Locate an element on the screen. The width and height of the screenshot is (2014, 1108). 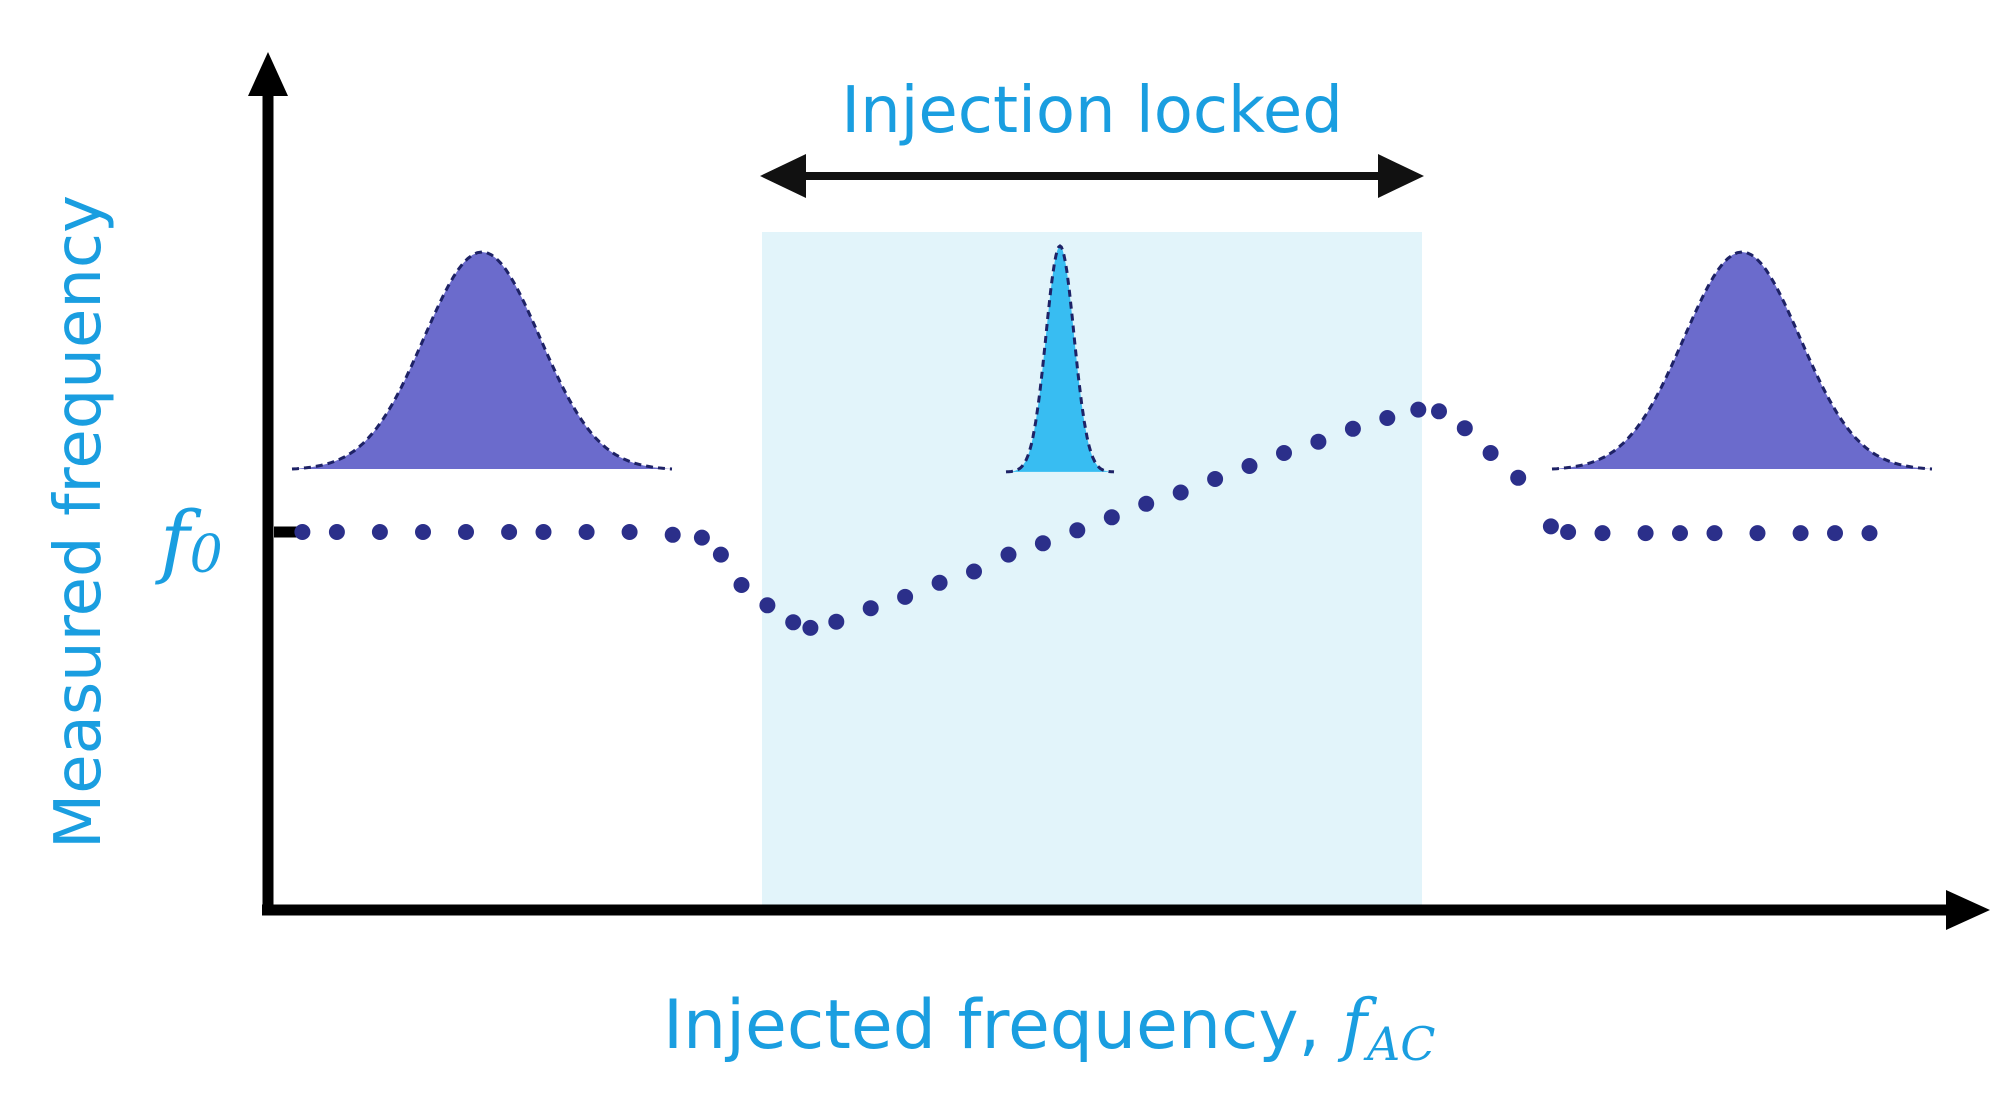
x-axis-arrowhead is located at coordinates (1968, 910).